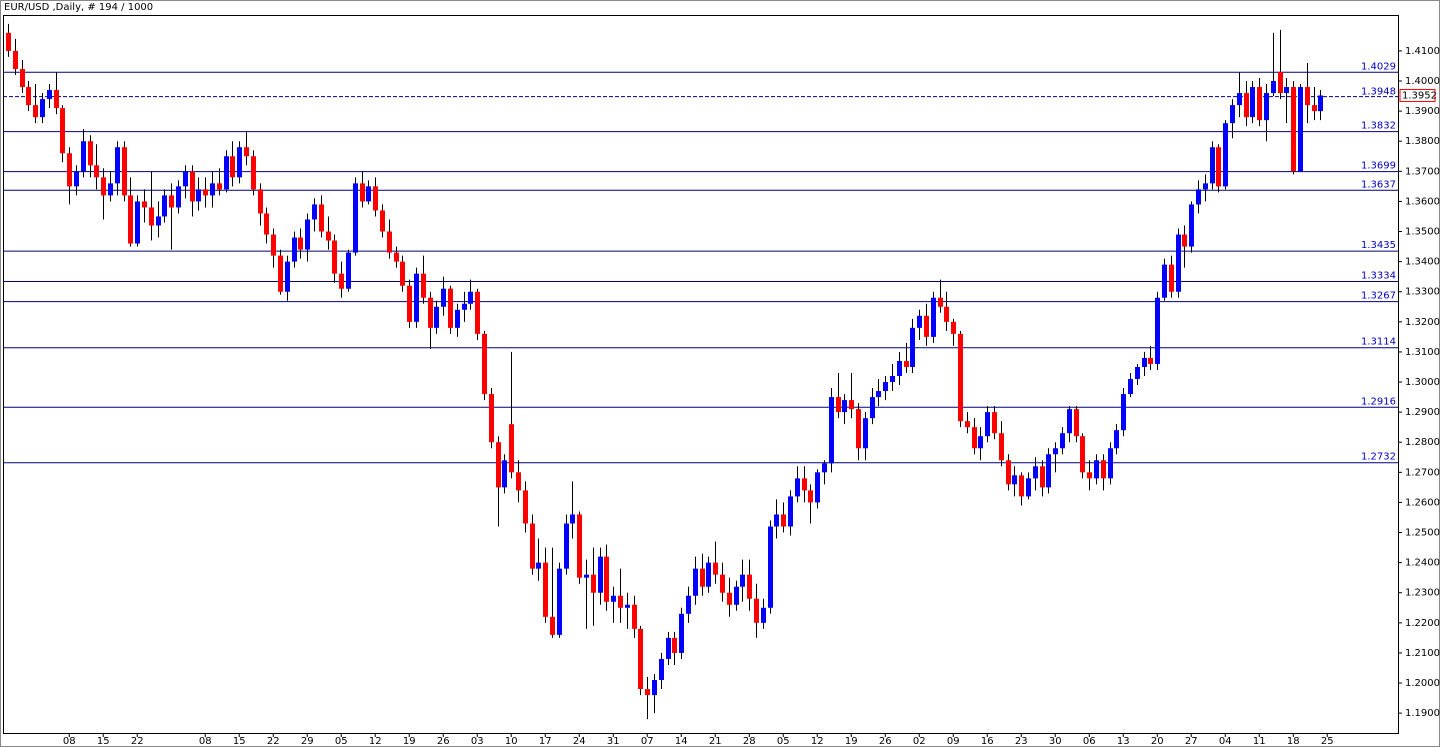  Describe the element at coordinates (1422, 472) in the screenshot. I see `y-tick-label: 1.2700` at that location.